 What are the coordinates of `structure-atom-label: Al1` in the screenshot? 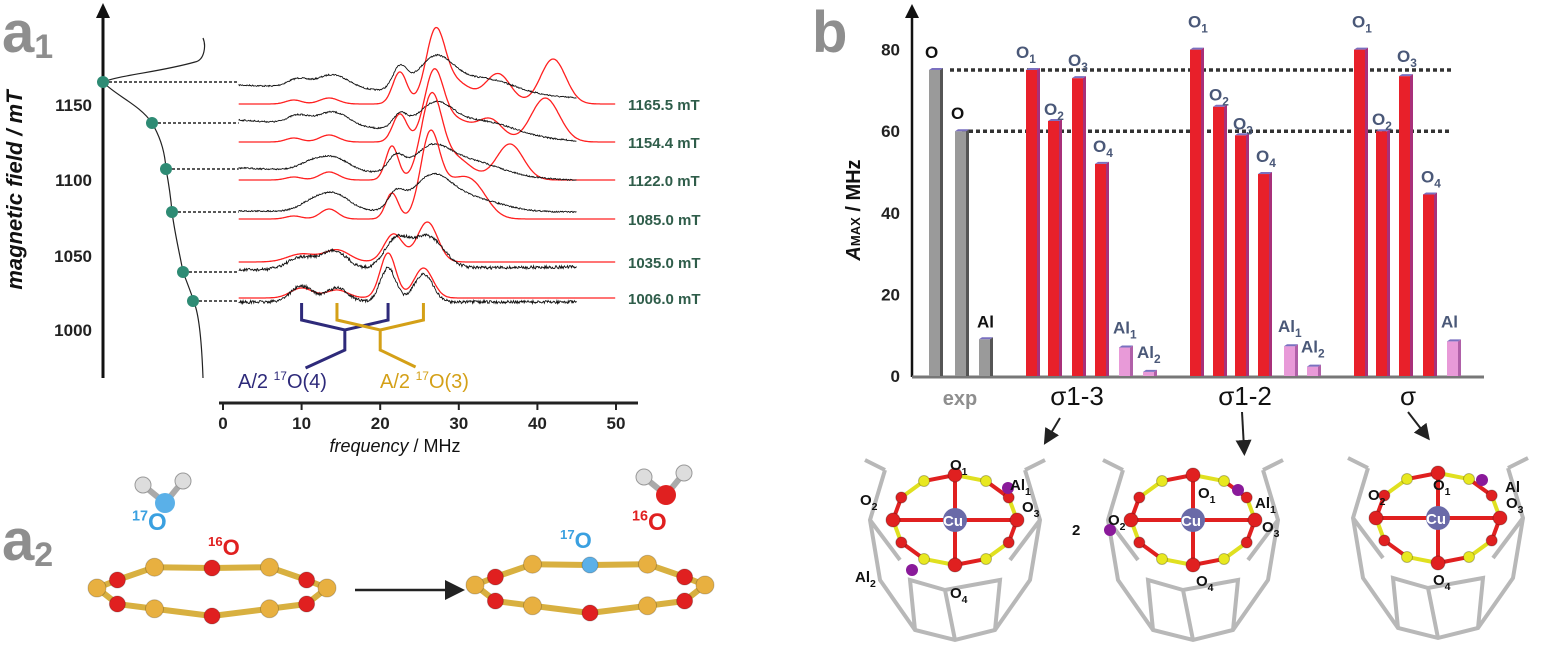 It's located at (1020, 487).